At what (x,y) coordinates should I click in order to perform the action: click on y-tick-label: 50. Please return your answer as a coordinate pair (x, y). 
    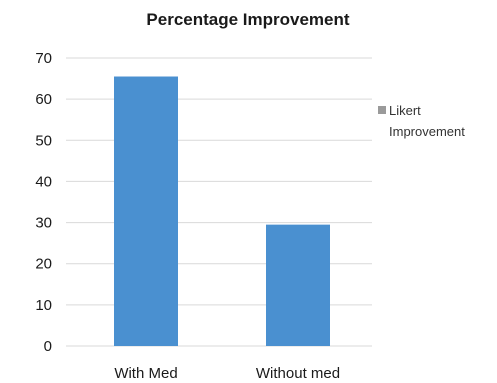
    Looking at the image, I should click on (43, 140).